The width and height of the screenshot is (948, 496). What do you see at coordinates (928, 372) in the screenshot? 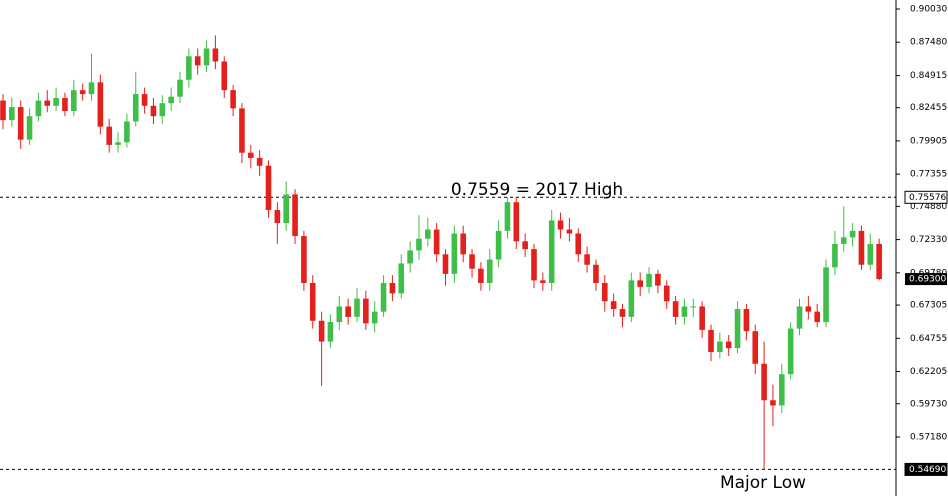
I see `y-tick-label: 0.62205` at bounding box center [928, 372].